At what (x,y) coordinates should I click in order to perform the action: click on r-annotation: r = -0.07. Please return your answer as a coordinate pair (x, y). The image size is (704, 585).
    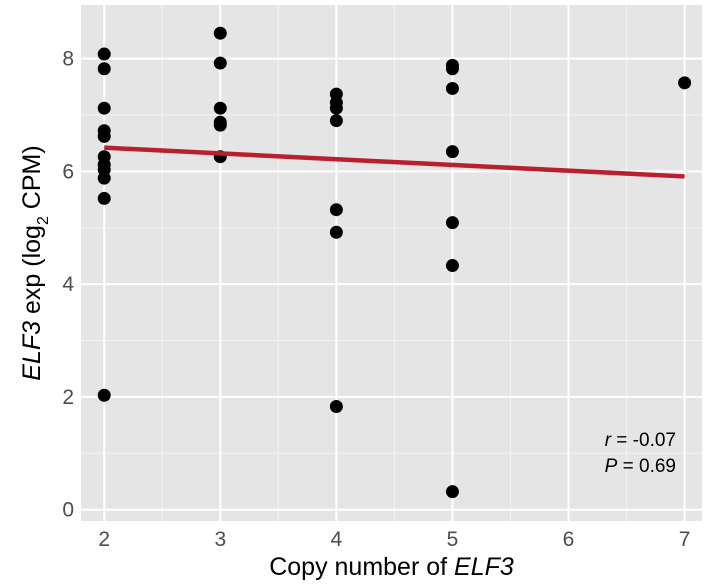
    Looking at the image, I should click on (640, 440).